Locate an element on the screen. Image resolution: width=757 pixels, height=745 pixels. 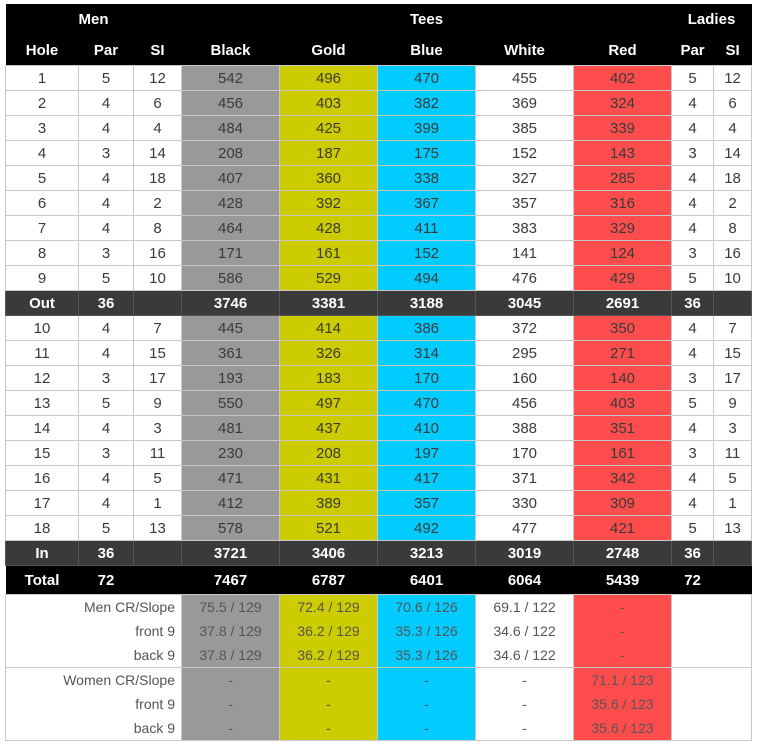
white-tee-yardage: 476 is located at coordinates (524, 278).